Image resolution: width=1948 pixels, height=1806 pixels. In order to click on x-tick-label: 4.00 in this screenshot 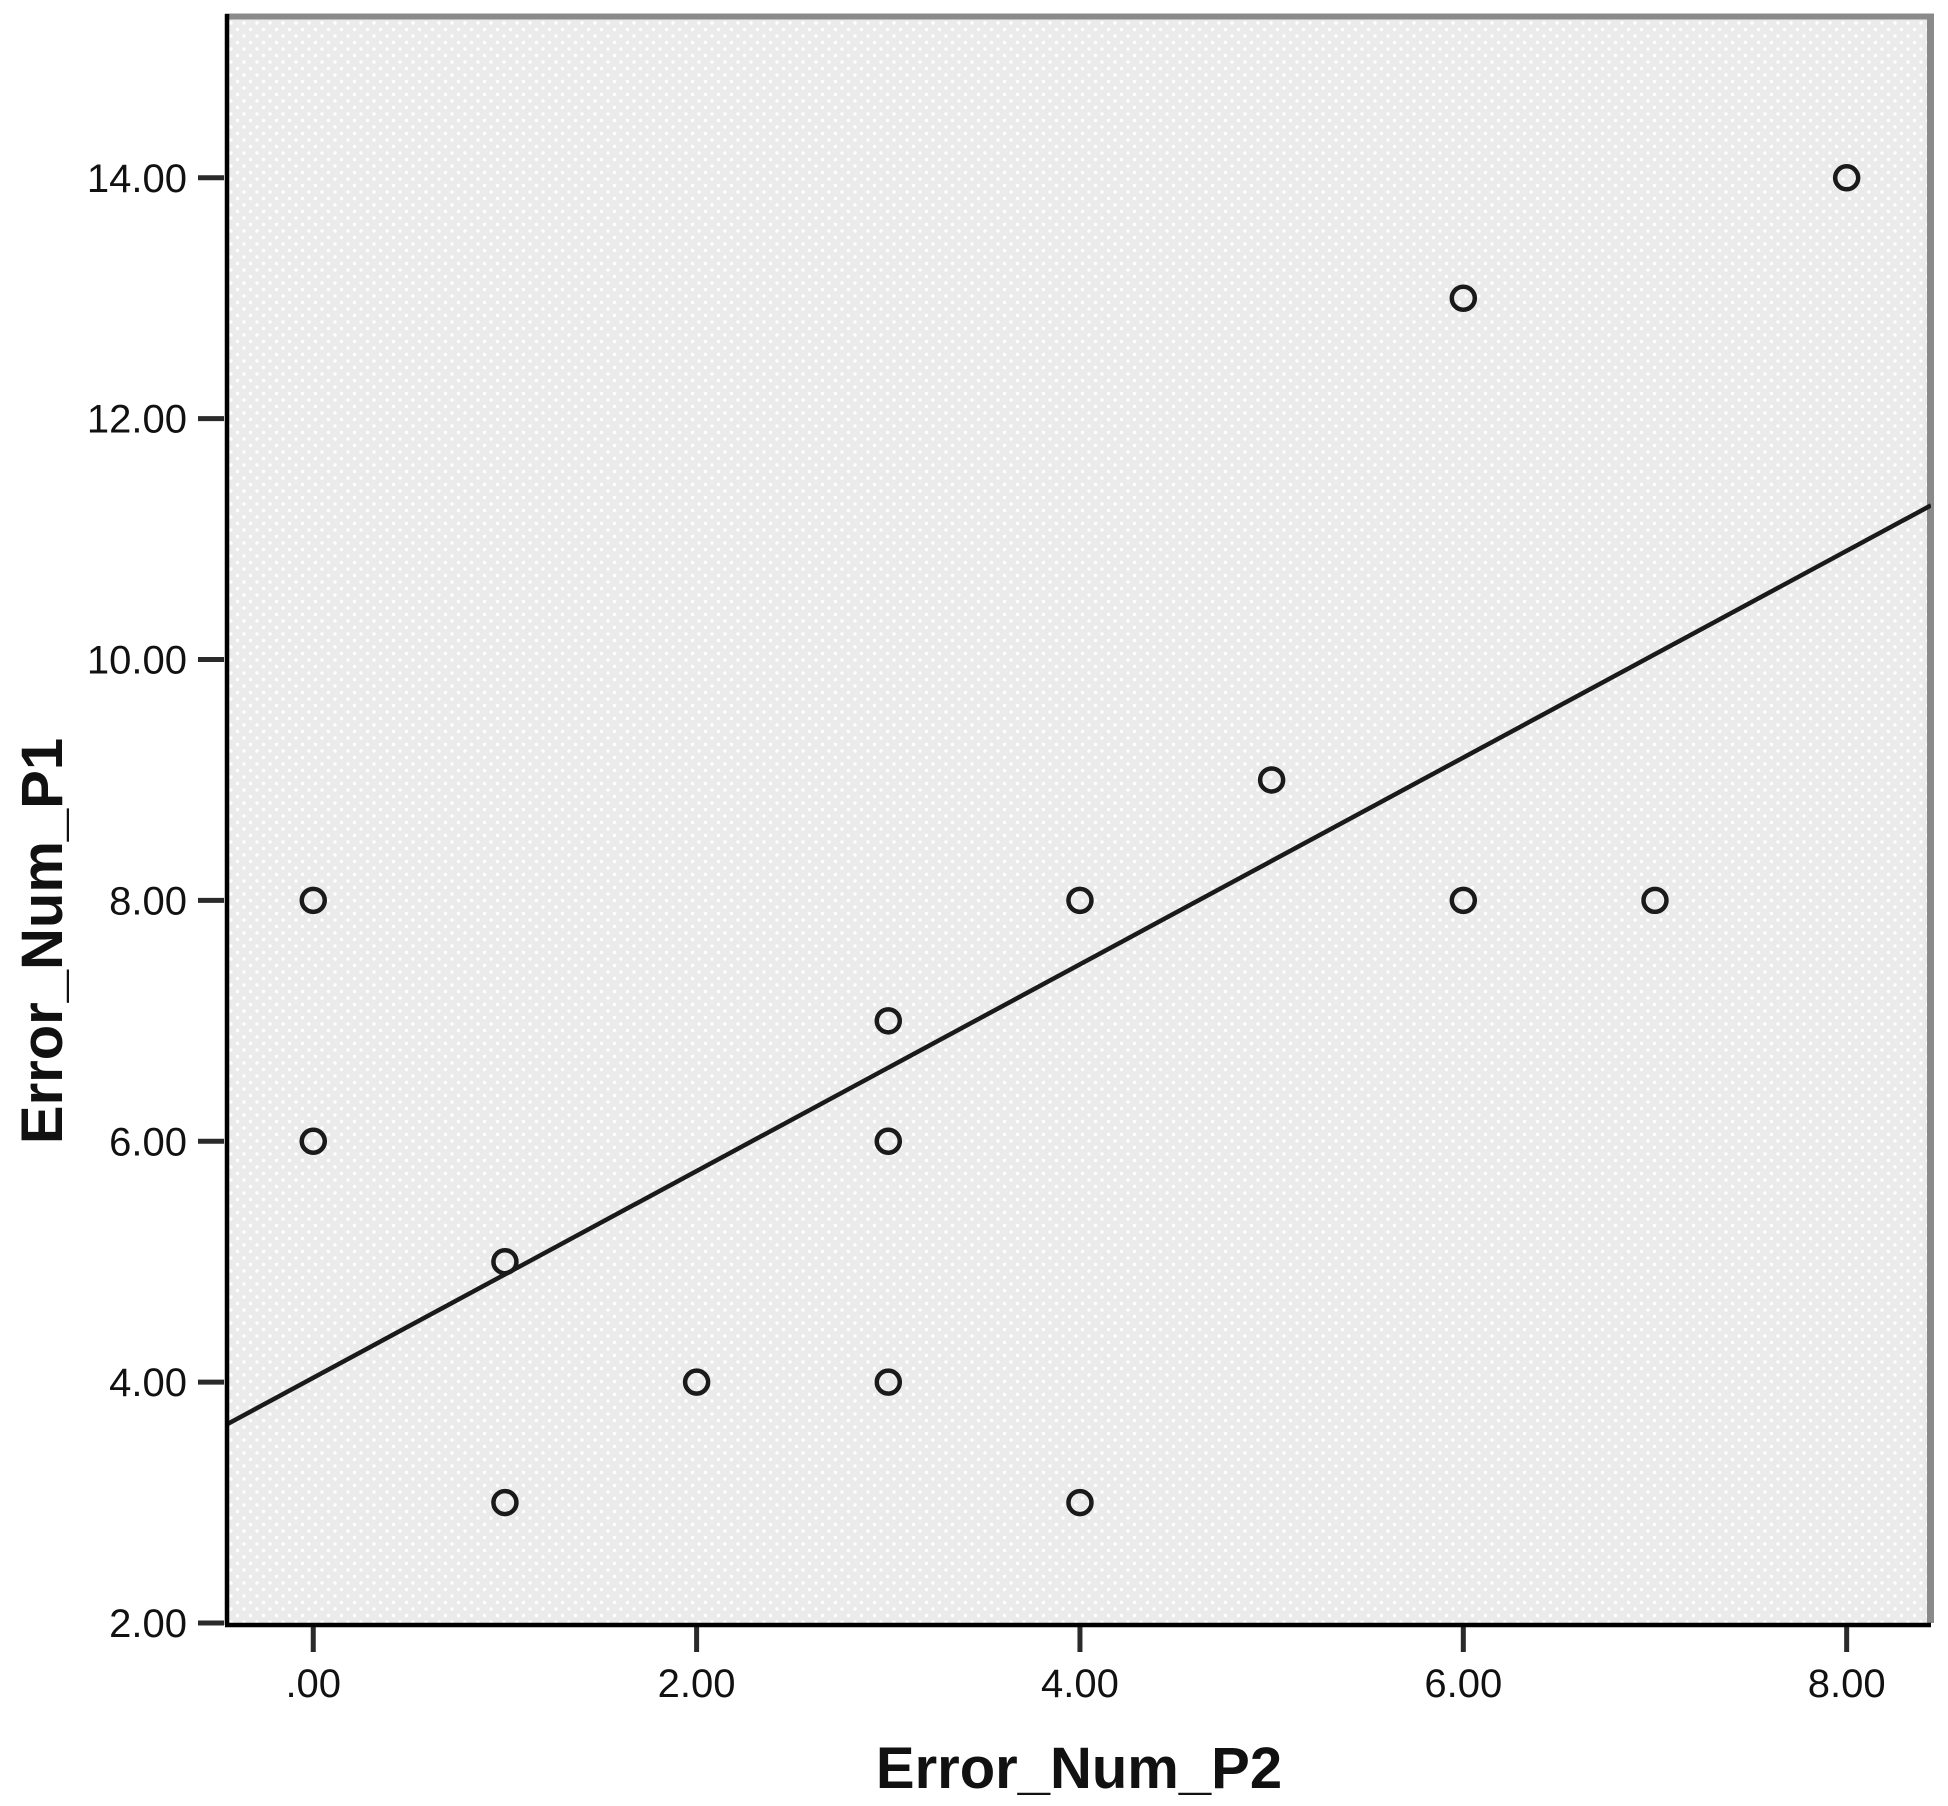, I will do `click(1080, 1684)`.